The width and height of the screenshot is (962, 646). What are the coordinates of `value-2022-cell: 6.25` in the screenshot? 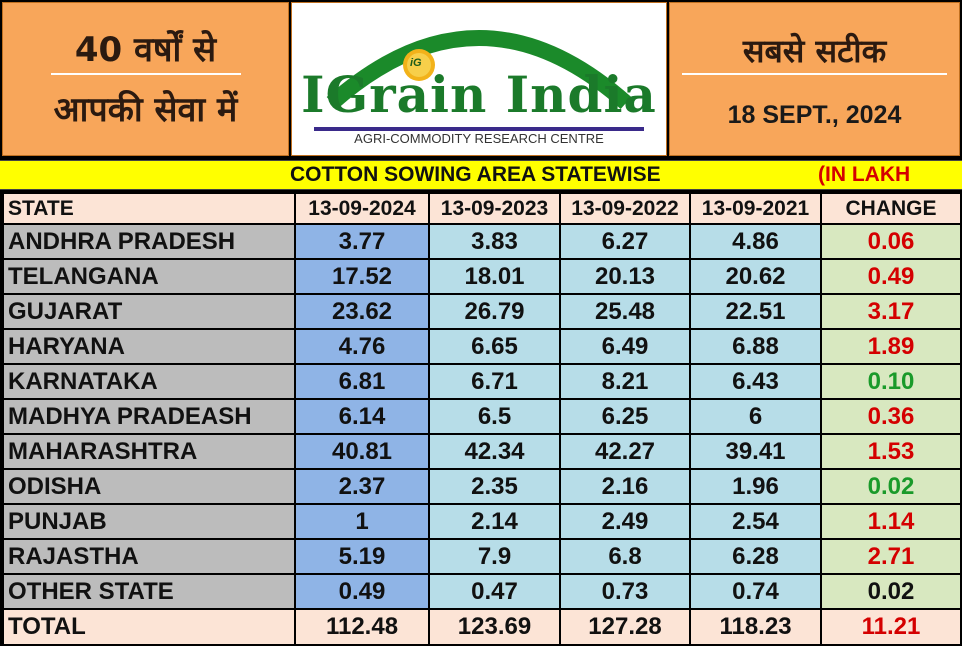 It's located at (625, 416).